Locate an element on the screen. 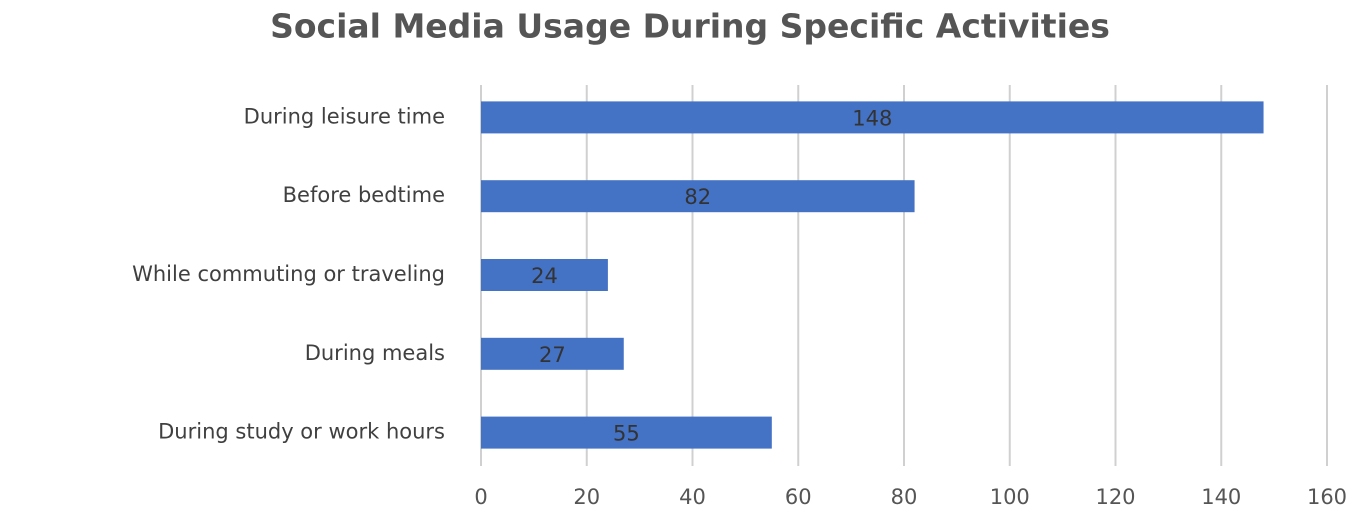  data-label: 24 is located at coordinates (544, 276).